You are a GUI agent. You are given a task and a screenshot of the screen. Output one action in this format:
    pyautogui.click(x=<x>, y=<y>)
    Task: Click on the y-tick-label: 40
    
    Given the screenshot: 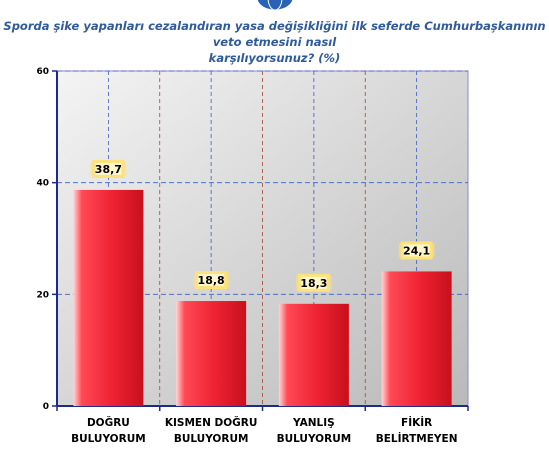 What is the action you would take?
    pyautogui.click(x=42, y=184)
    